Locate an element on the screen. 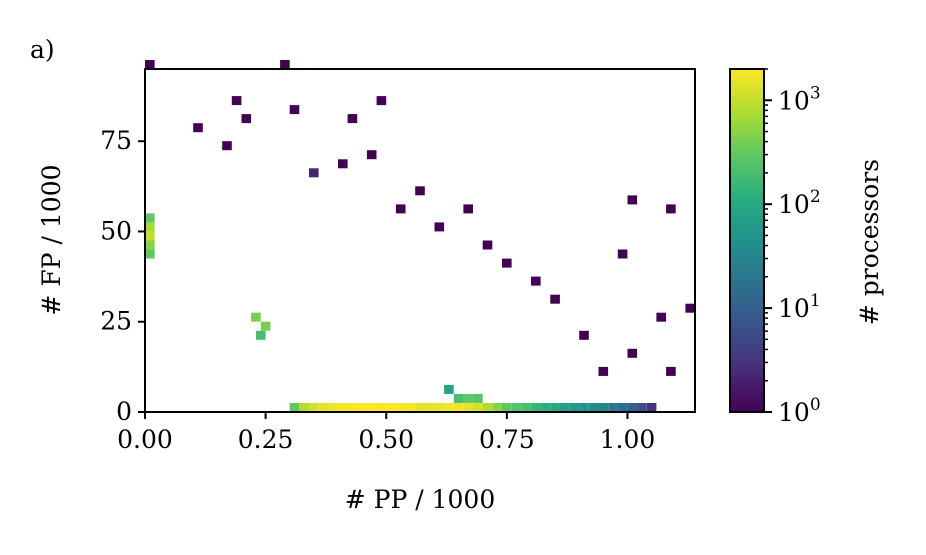 This screenshot has width=926, height=555. colorbar-ticks: 10⁰ 10¹ 10² 10³ is located at coordinates (792, 247).